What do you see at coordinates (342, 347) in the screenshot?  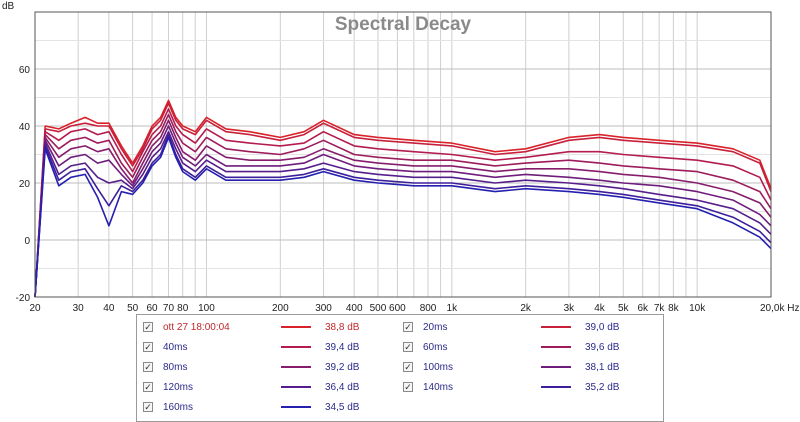 I see `legend-value: 39,4 dB` at bounding box center [342, 347].